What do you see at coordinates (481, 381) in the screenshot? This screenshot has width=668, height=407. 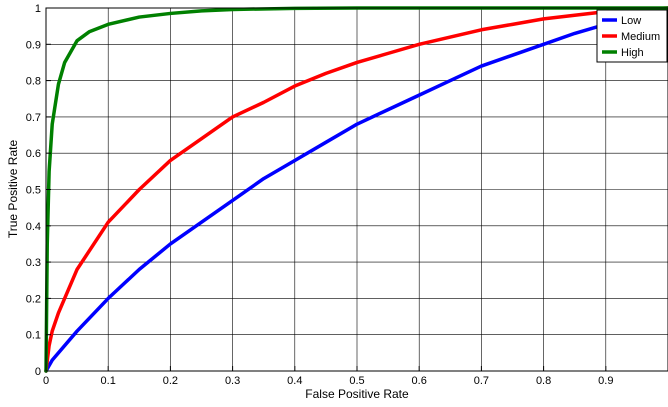 I see `x-tick-label: 0.7` at bounding box center [481, 381].